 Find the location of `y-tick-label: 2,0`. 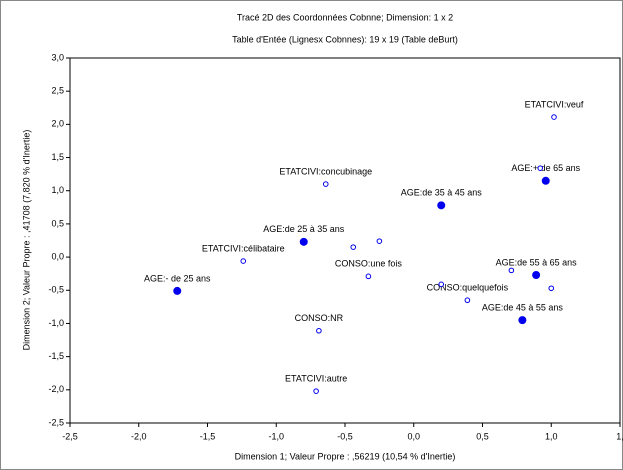

y-tick-label: 2,0 is located at coordinates (57, 124).